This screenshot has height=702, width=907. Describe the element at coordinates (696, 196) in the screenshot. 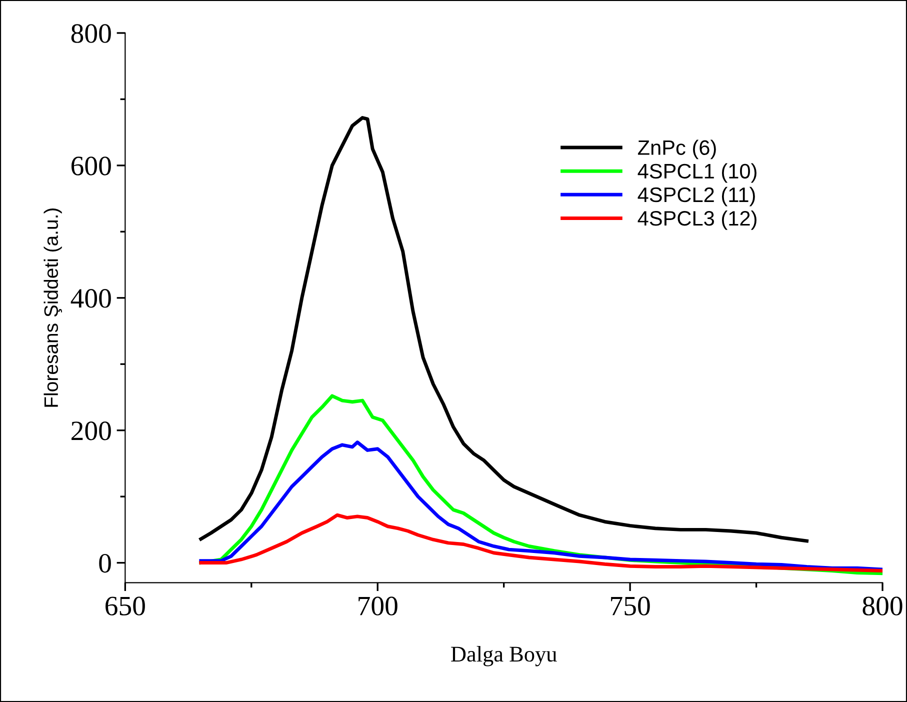

I see `legend-label: 4SPCL2 (11)` at that location.